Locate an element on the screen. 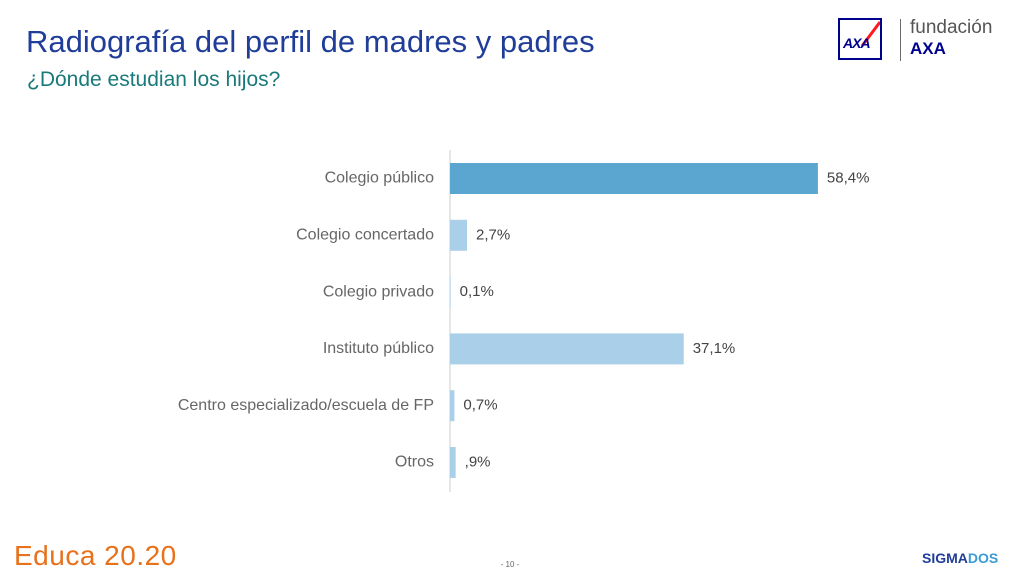  category-label-1: Colegio concertado is located at coordinates (365, 235).